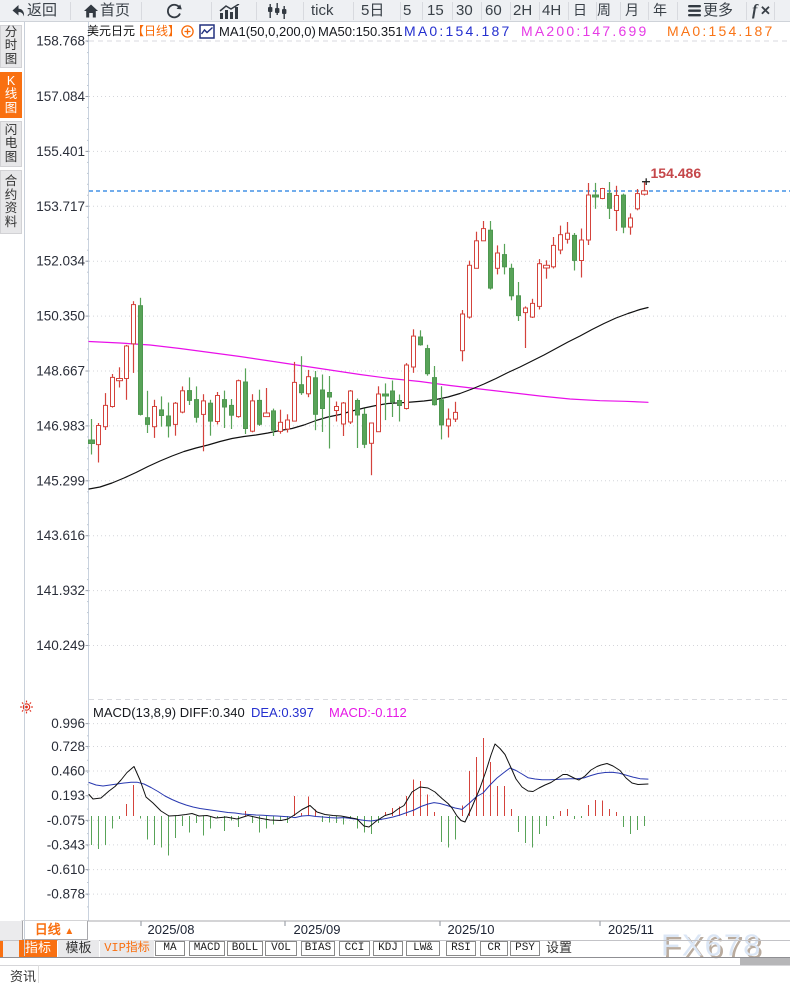  What do you see at coordinates (60, 480) in the screenshot?
I see `svg-text: 145.299` at bounding box center [60, 480].